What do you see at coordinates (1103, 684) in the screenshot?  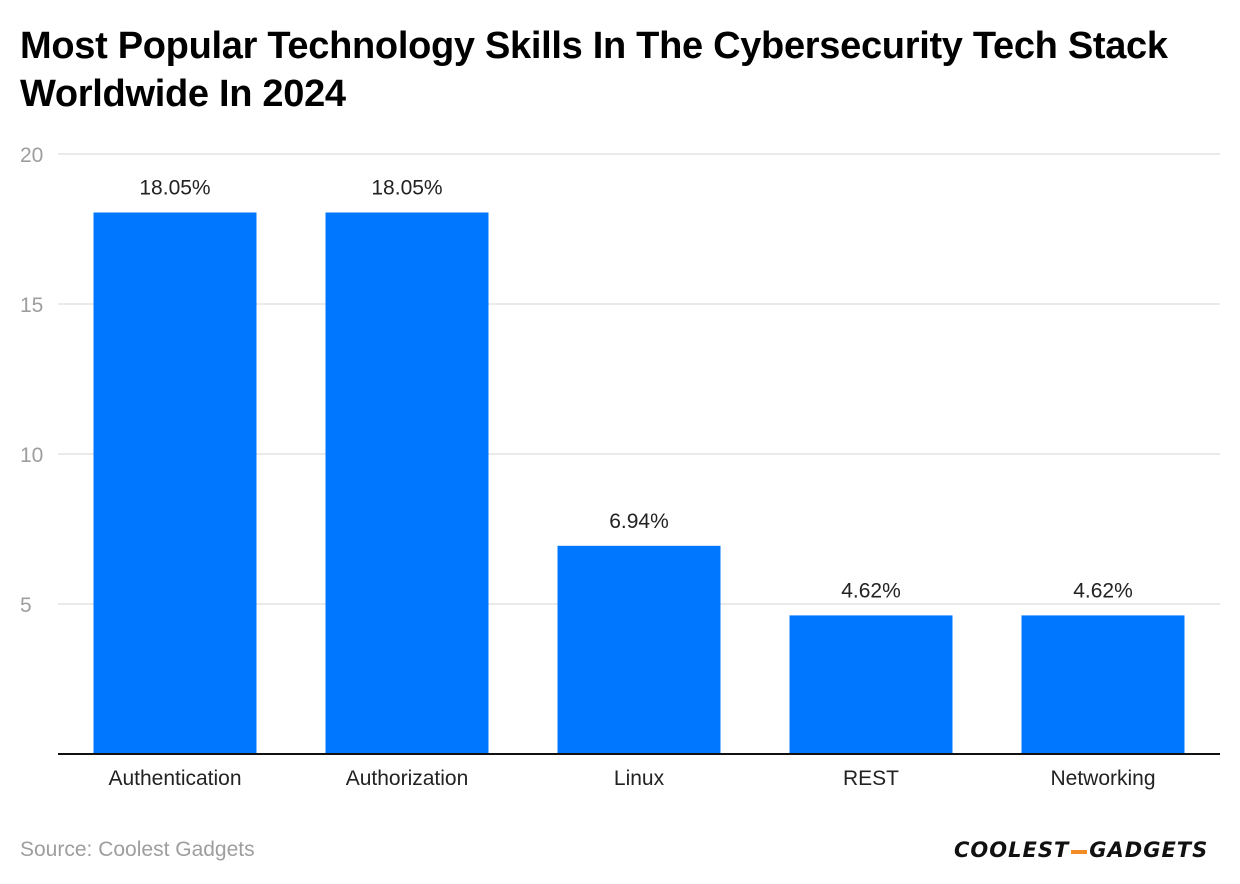 I see `bar-networking` at bounding box center [1103, 684].